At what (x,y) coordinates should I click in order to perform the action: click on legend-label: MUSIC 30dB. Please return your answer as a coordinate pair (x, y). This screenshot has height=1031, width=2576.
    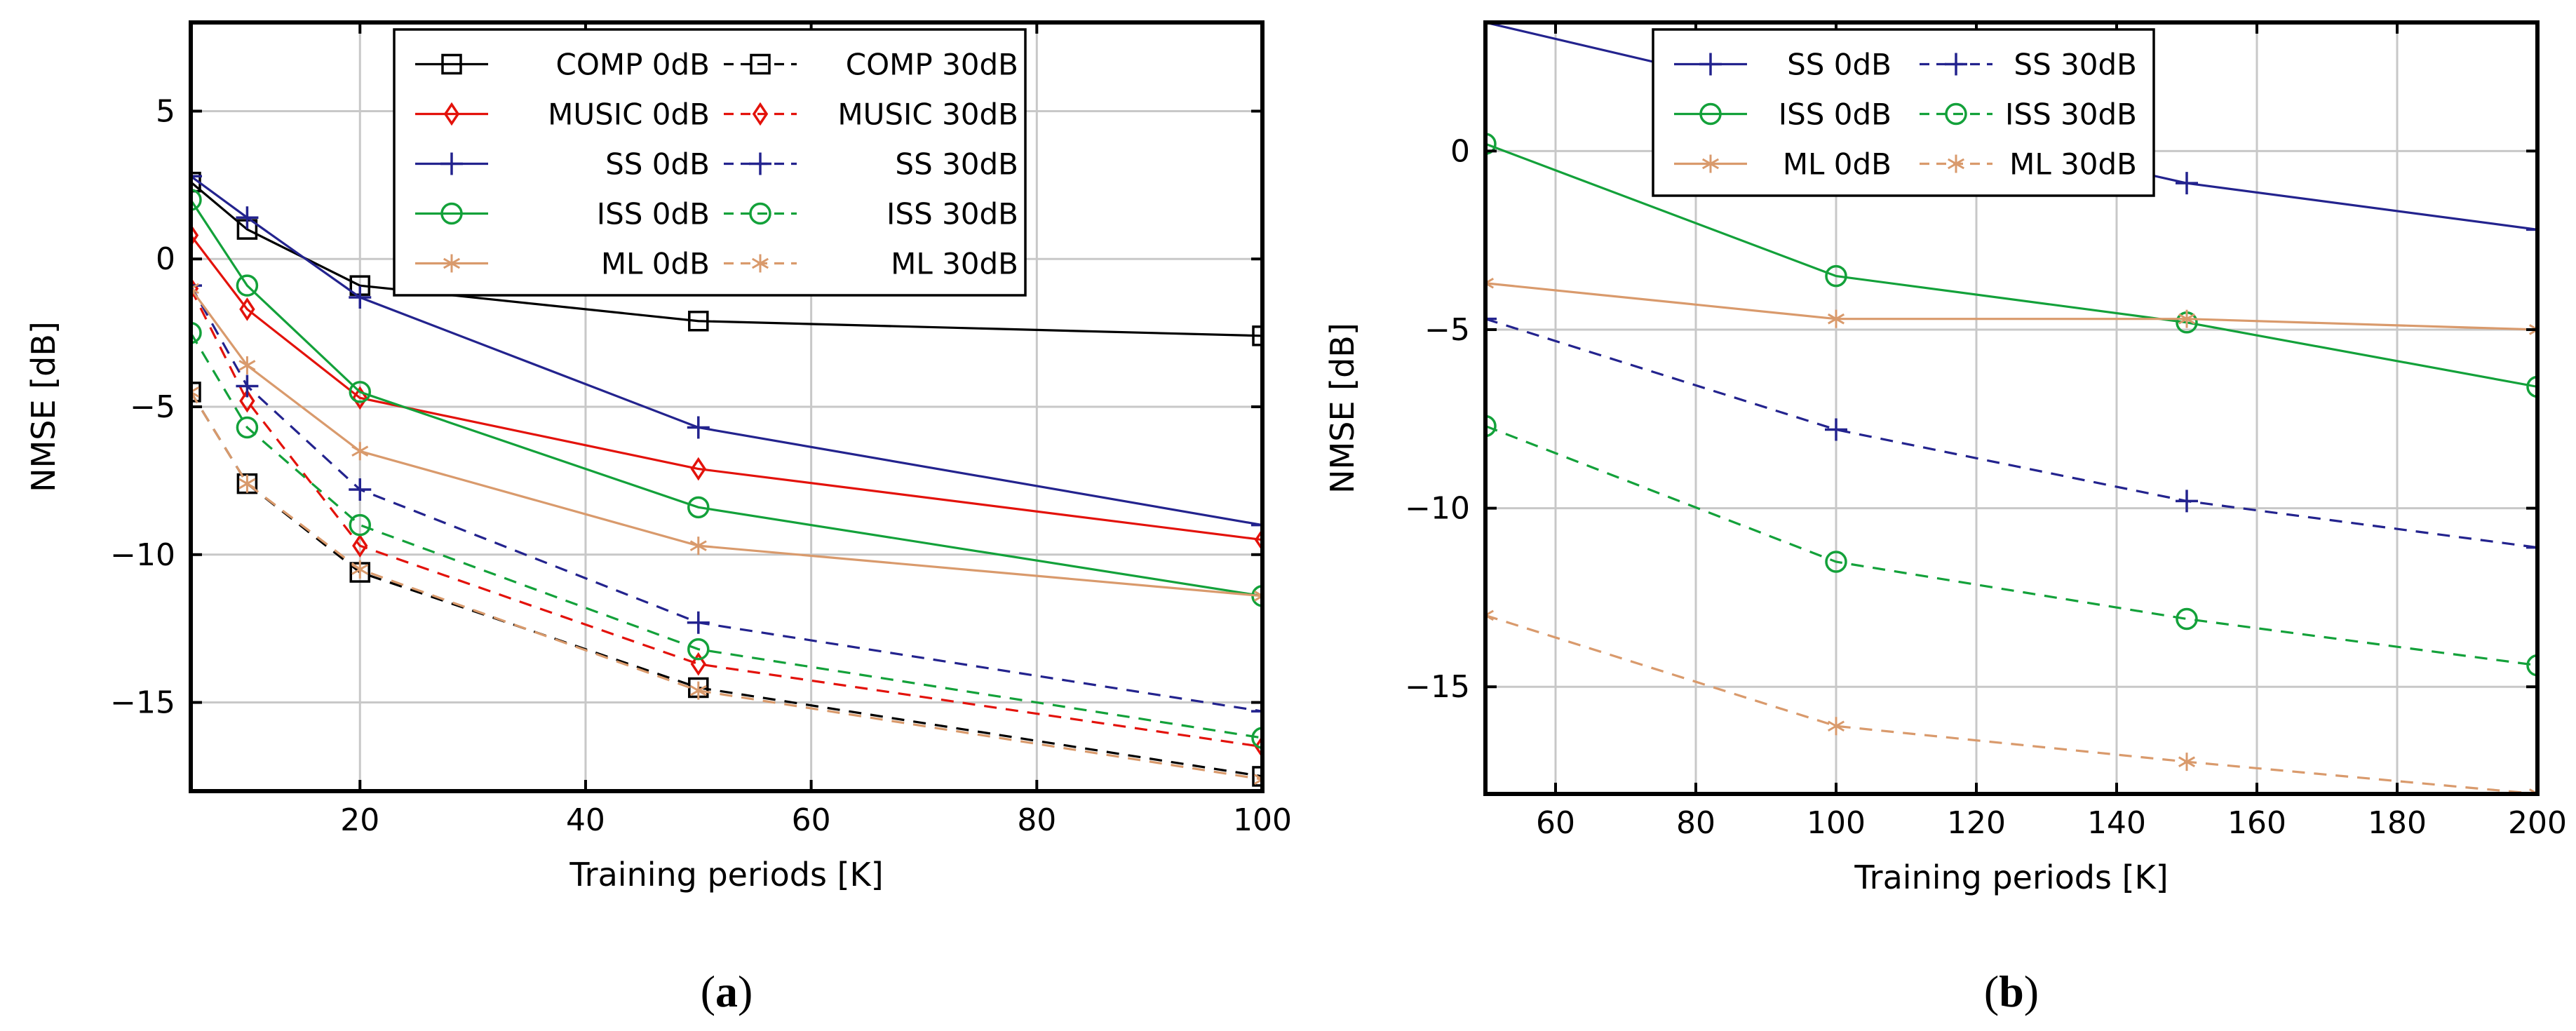
    Looking at the image, I should click on (927, 114).